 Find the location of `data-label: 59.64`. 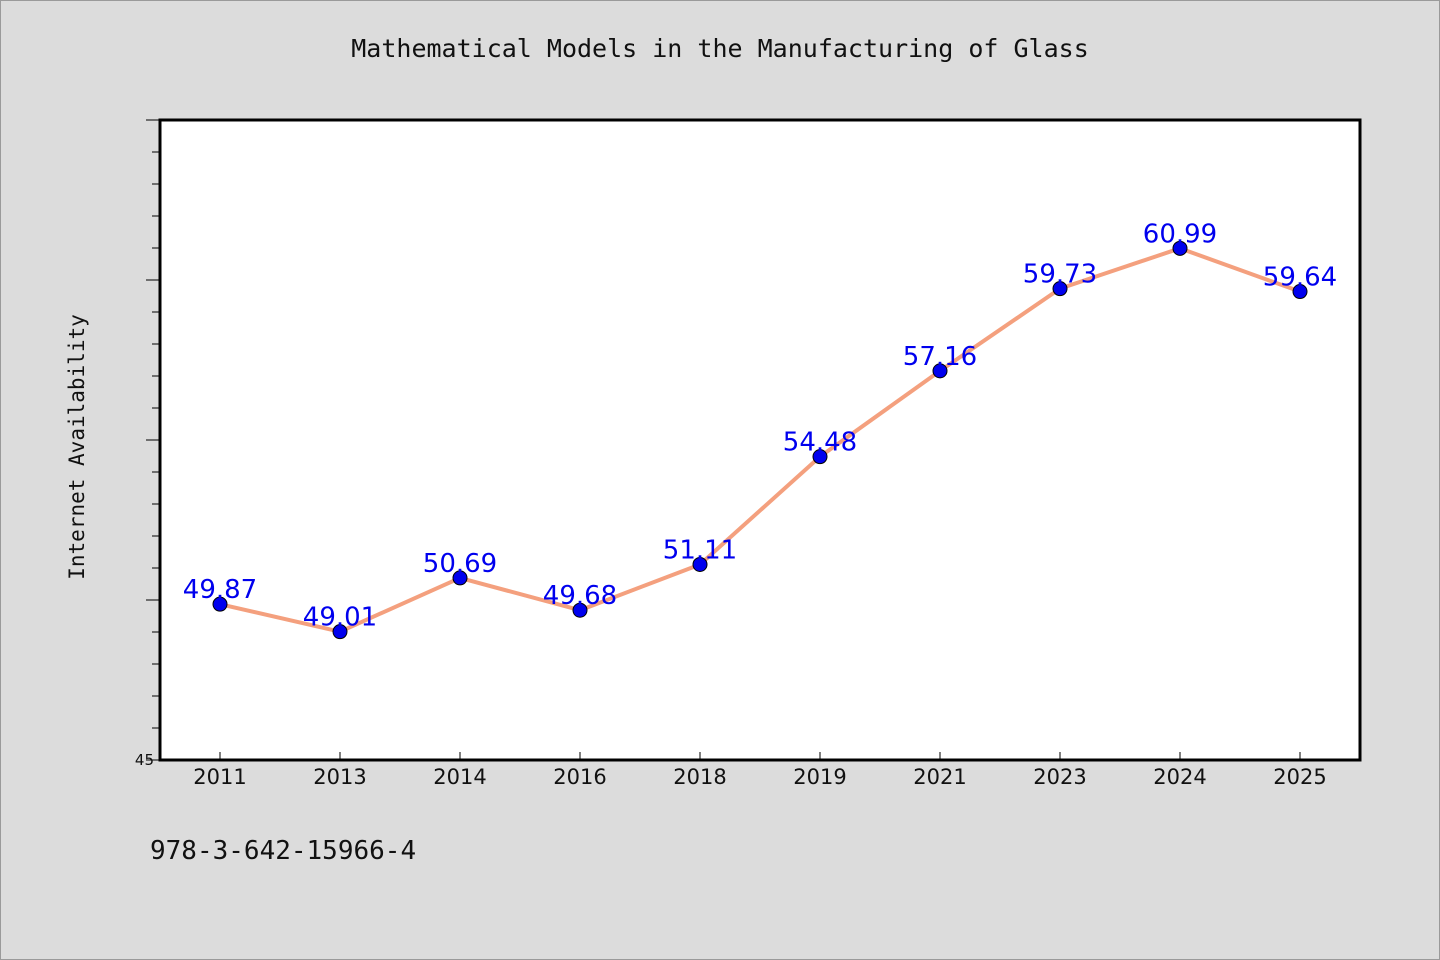

data-label: 59.64 is located at coordinates (1300, 278).